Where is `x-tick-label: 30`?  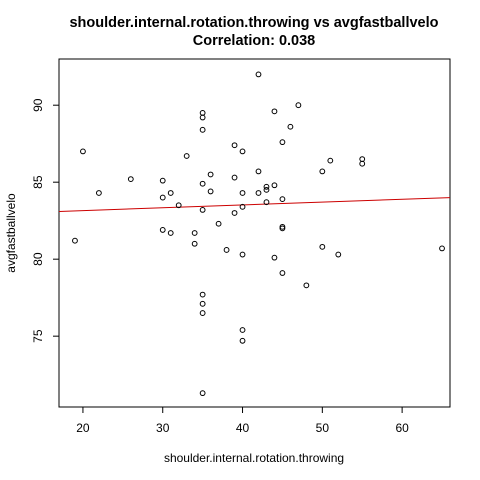
x-tick-label: 30 is located at coordinates (163, 428).